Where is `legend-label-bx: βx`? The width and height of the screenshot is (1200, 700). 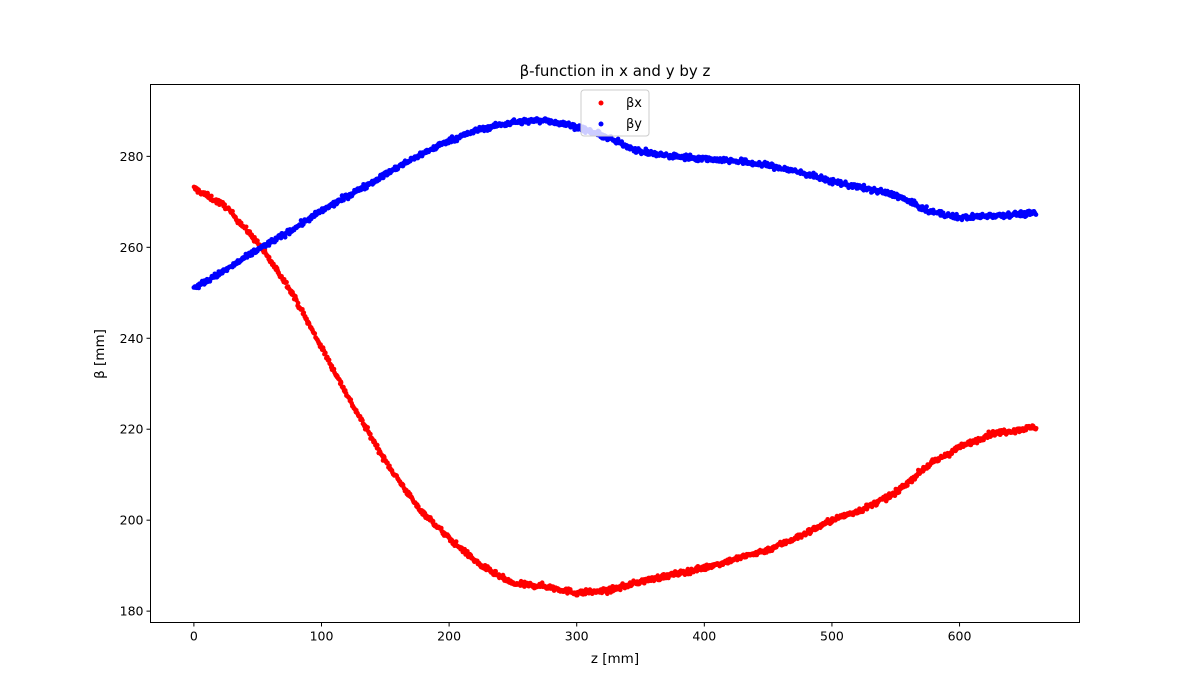 legend-label-bx: βx is located at coordinates (634, 103).